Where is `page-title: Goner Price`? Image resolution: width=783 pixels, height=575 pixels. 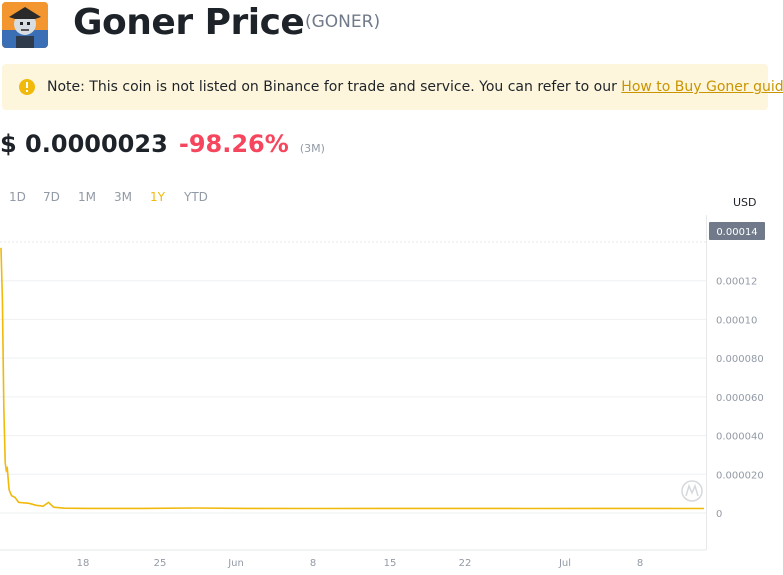 page-title: Goner Price is located at coordinates (189, 22).